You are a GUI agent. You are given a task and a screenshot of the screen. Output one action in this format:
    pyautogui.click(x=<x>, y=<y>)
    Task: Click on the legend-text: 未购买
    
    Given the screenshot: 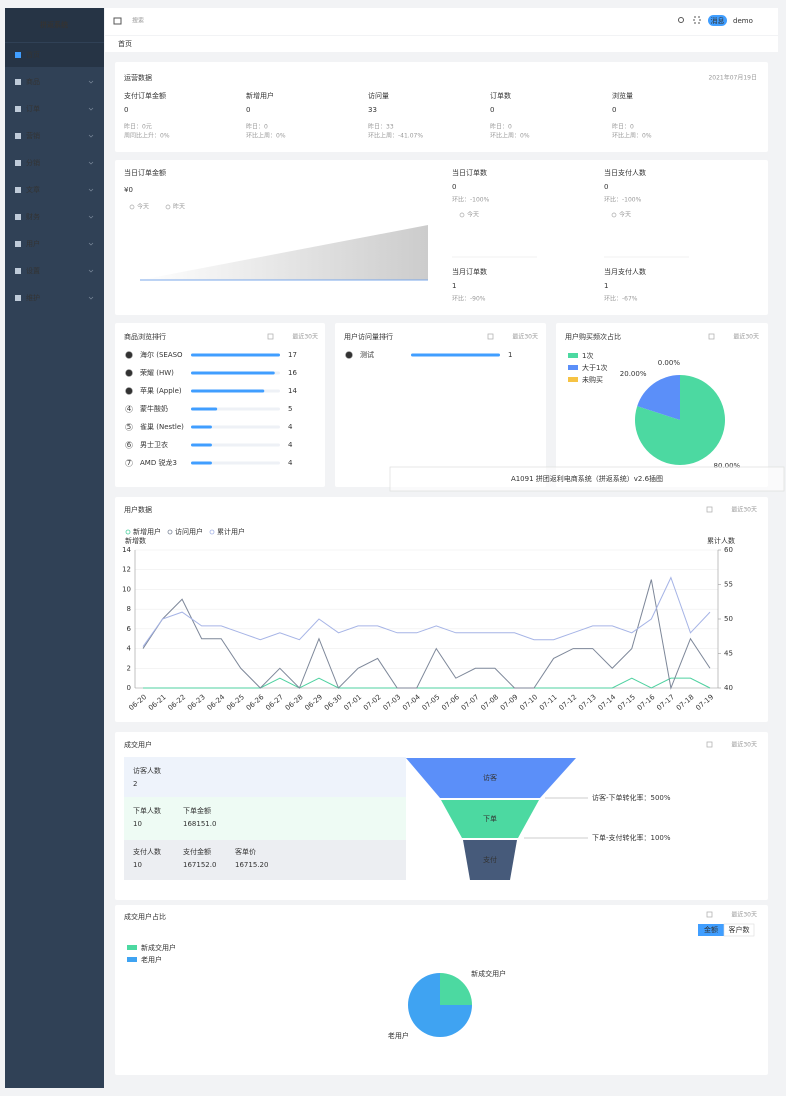 What is the action you would take?
    pyautogui.click(x=592, y=379)
    